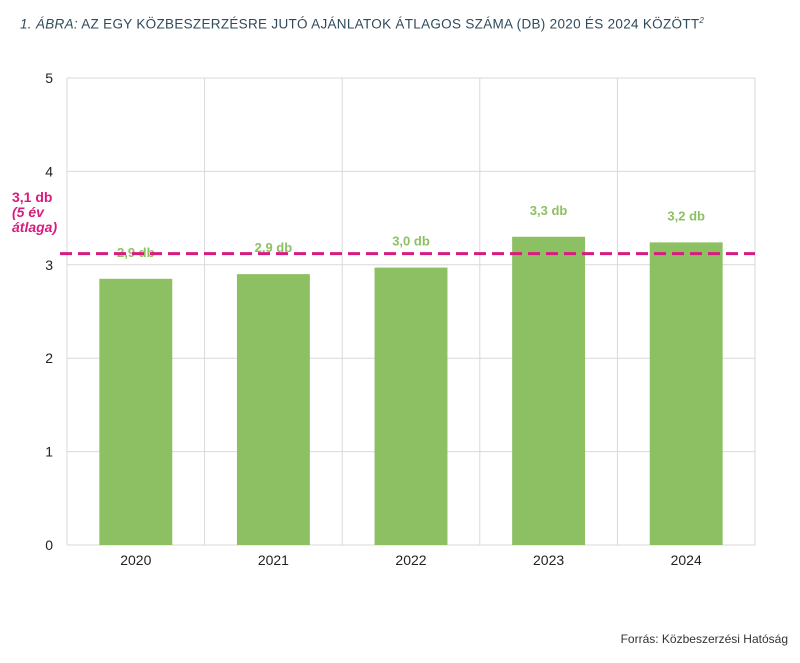 Image resolution: width=800 pixels, height=663 pixels. Describe the element at coordinates (702, 20) in the screenshot. I see `chart-title-footnote: 2` at that location.